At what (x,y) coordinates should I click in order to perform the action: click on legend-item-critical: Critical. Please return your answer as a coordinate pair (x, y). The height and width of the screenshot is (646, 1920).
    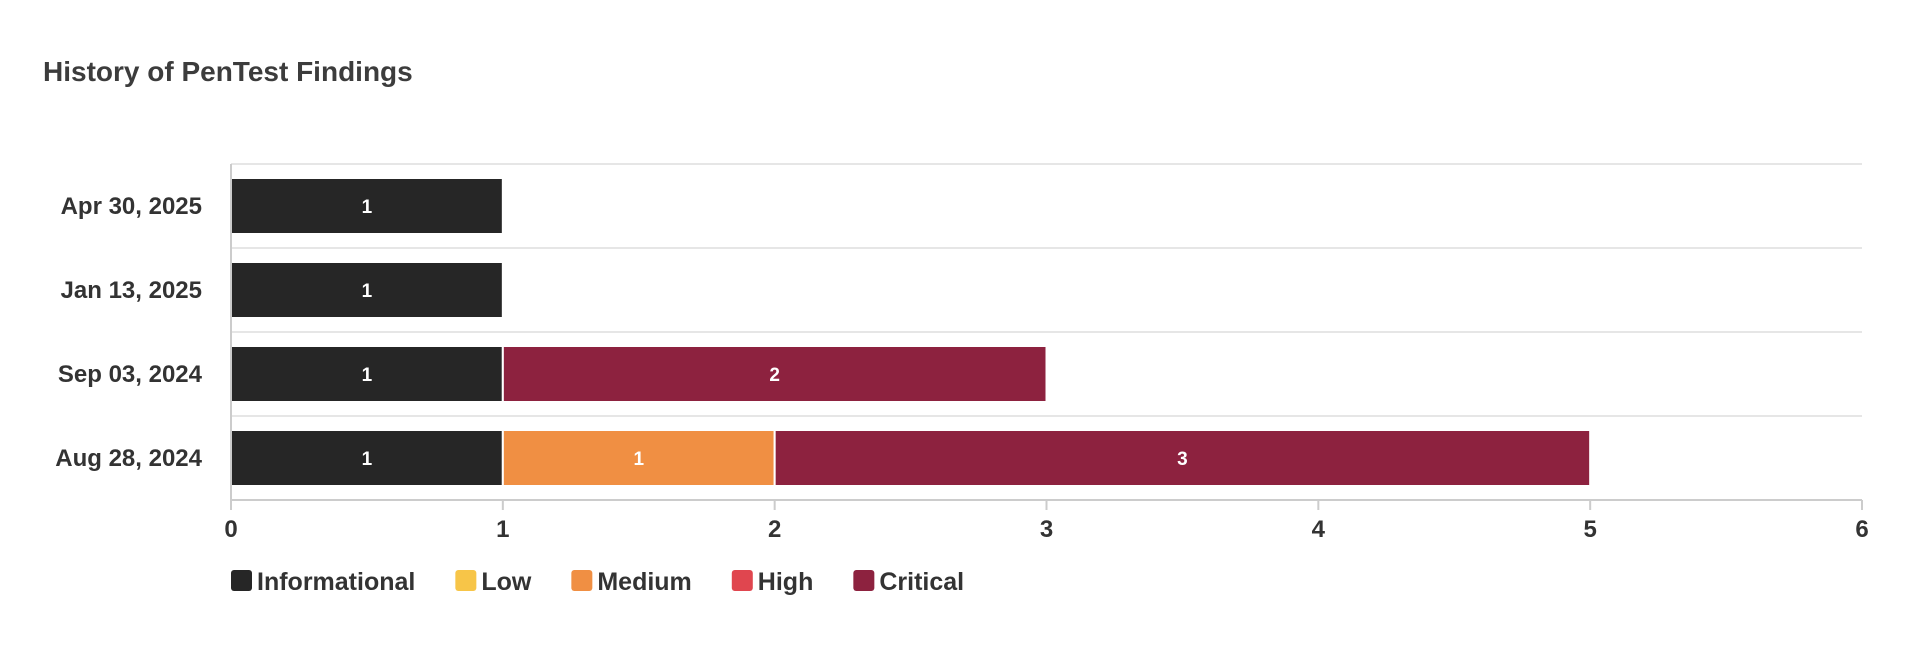
    Looking at the image, I should click on (908, 582).